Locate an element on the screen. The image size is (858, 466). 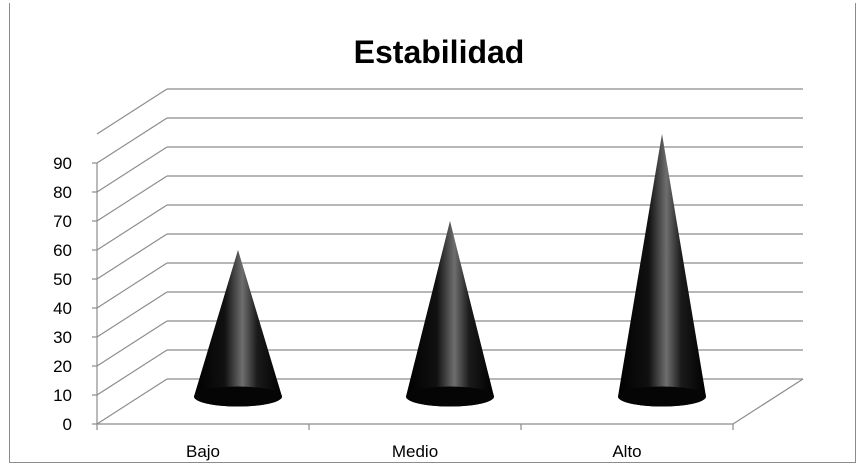
y-tick-label: 60 is located at coordinates (62, 250).